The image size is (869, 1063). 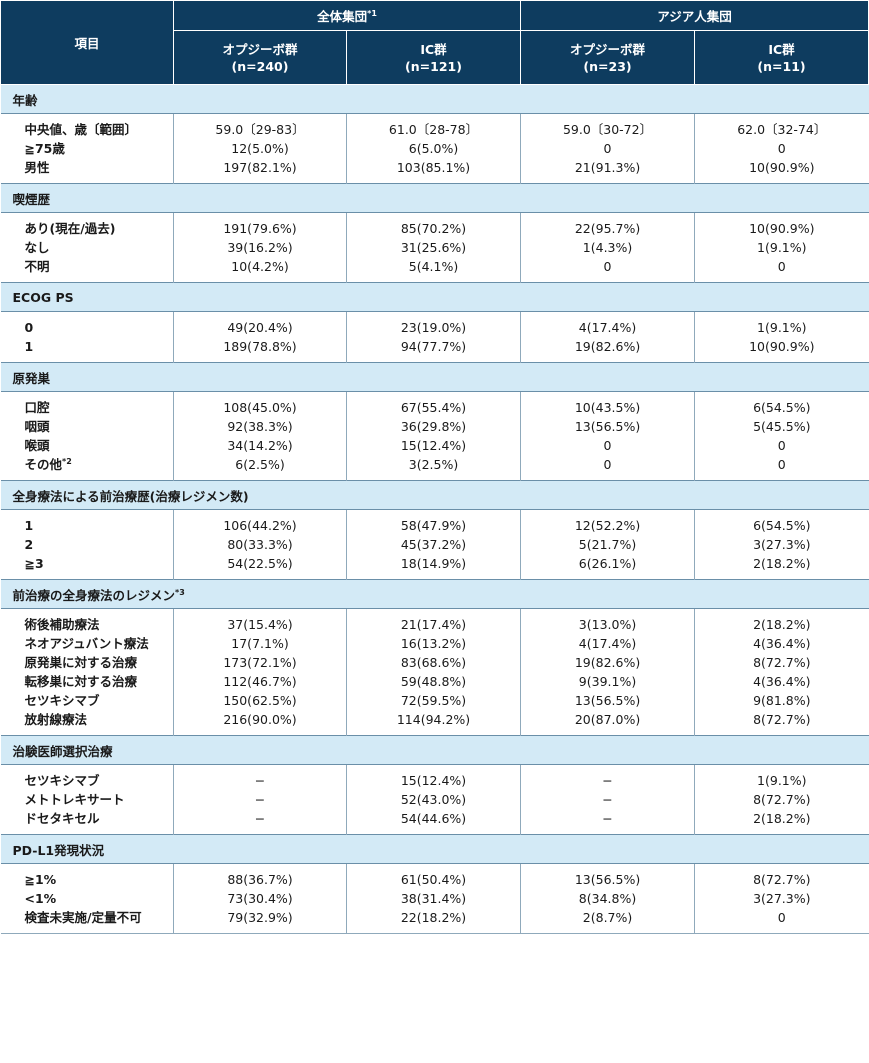 What do you see at coordinates (260, 719) in the screenshot?
I see `table-cell-value: 216(90.0%)` at bounding box center [260, 719].